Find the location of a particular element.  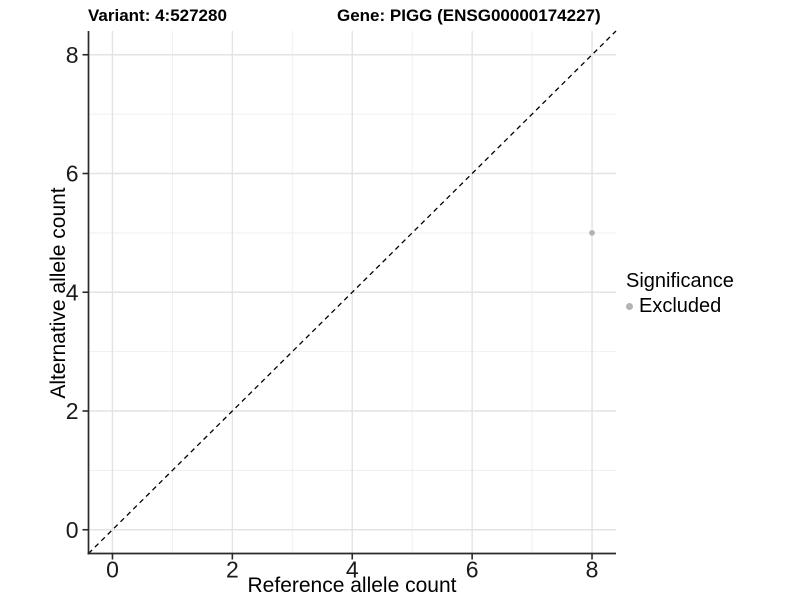

y-tick-label: 4 is located at coordinates (72, 292).